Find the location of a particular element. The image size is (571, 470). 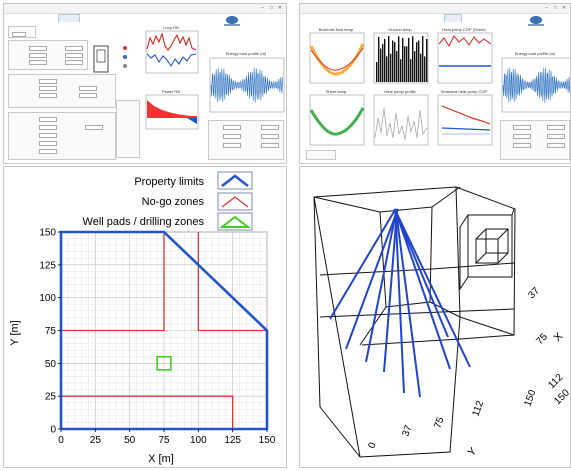

borehole-lines is located at coordinates (400, 303).